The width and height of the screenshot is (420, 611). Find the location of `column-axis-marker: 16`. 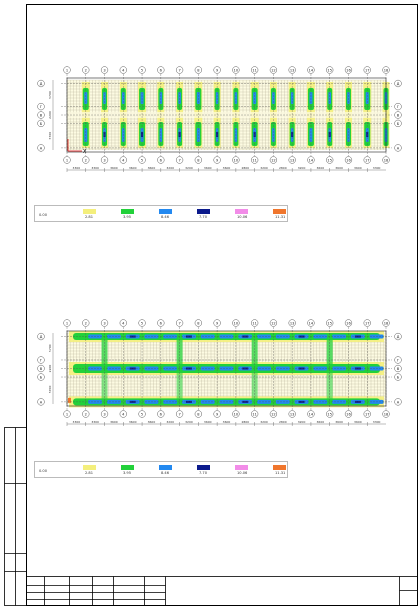

column-axis-marker: 16 is located at coordinates (348, 70).